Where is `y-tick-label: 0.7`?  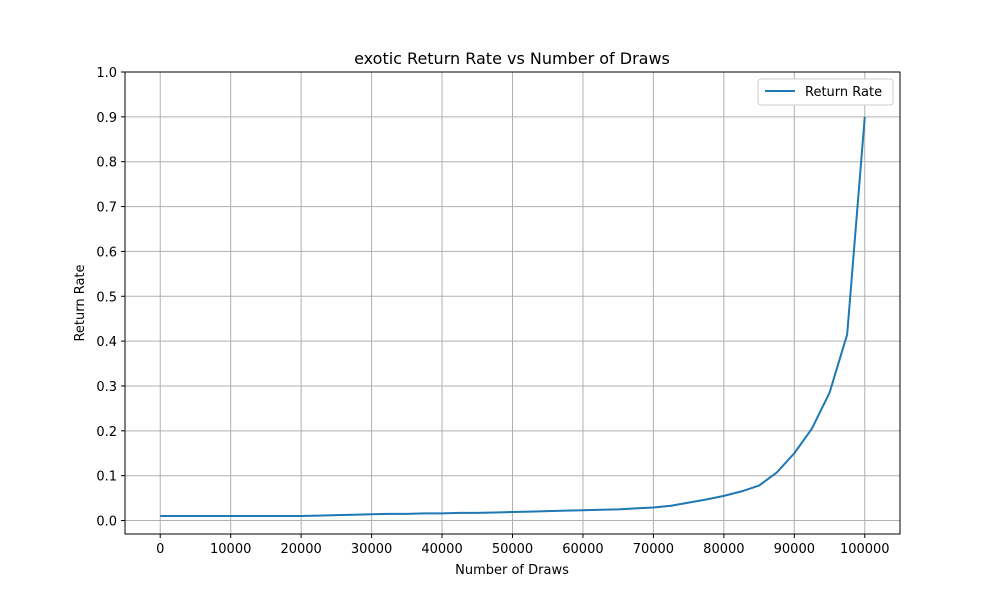 y-tick-label: 0.7 is located at coordinates (106, 208).